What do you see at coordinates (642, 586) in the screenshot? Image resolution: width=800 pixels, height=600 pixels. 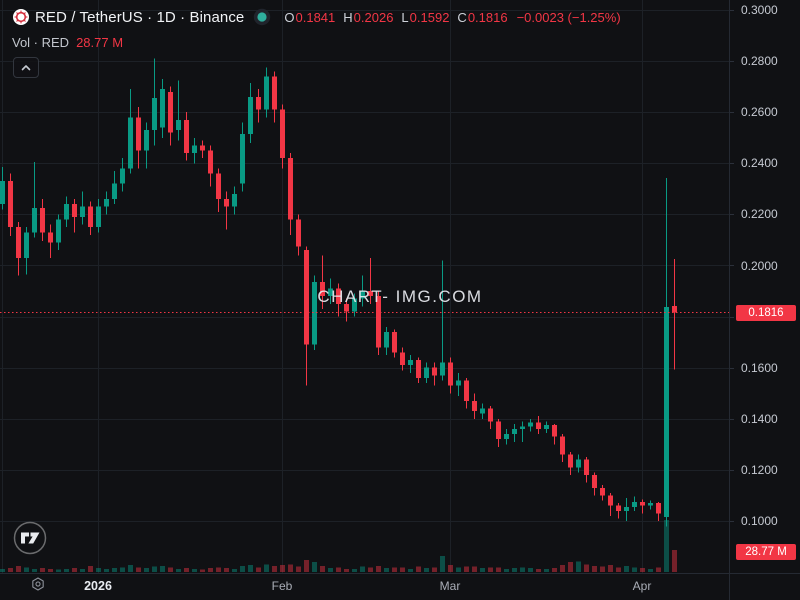 I see `time-axis-label: Apr` at bounding box center [642, 586].